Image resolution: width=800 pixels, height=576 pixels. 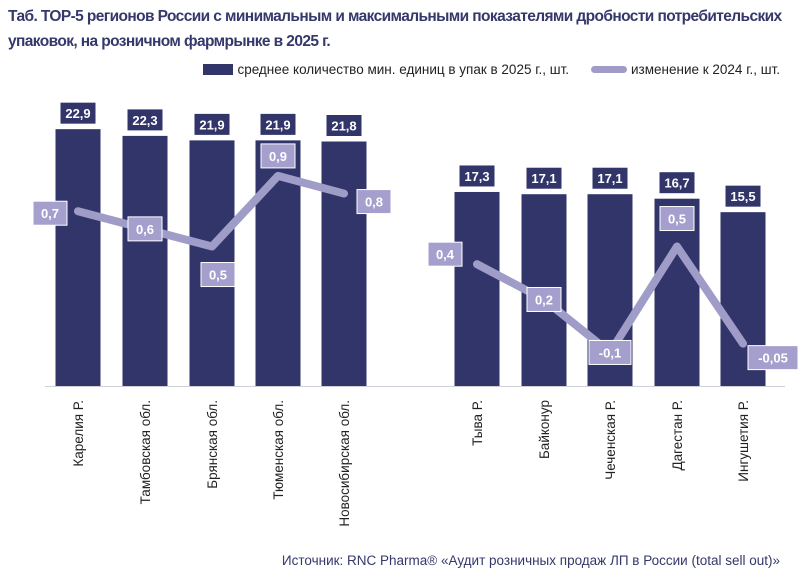 I want to click on line-label: 0,9, so click(x=278, y=156).